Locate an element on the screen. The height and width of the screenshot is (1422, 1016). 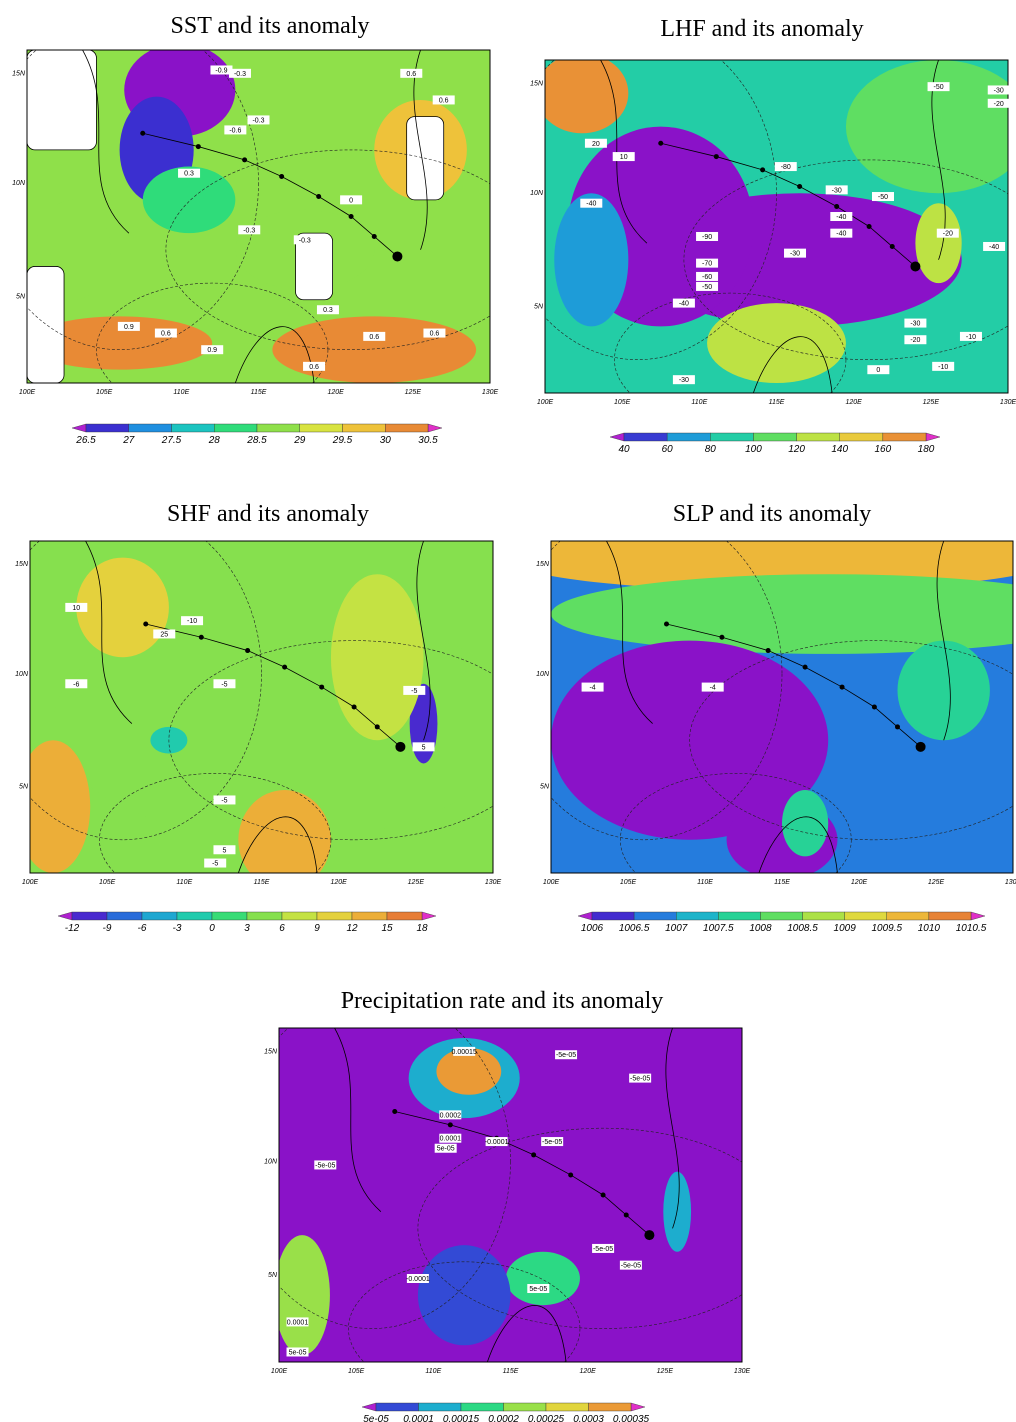
contour-label: -80 is located at coordinates (786, 167).